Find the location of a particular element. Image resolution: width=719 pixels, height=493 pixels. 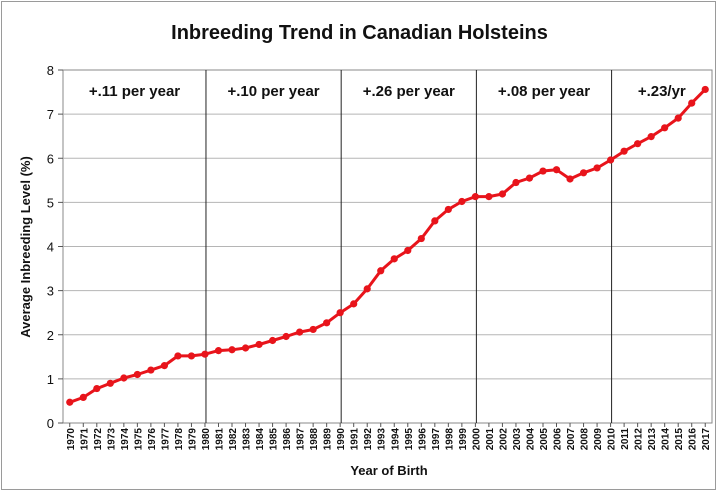

x-tick-label: 1997 is located at coordinates (436, 439).